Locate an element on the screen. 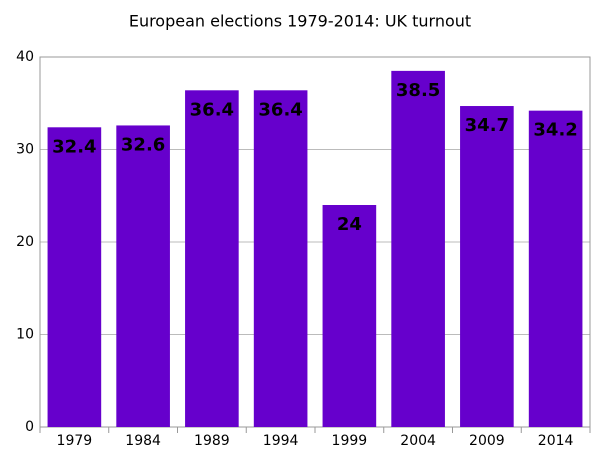 The height and width of the screenshot is (463, 600). x-tick-label: 1989 is located at coordinates (212, 441).